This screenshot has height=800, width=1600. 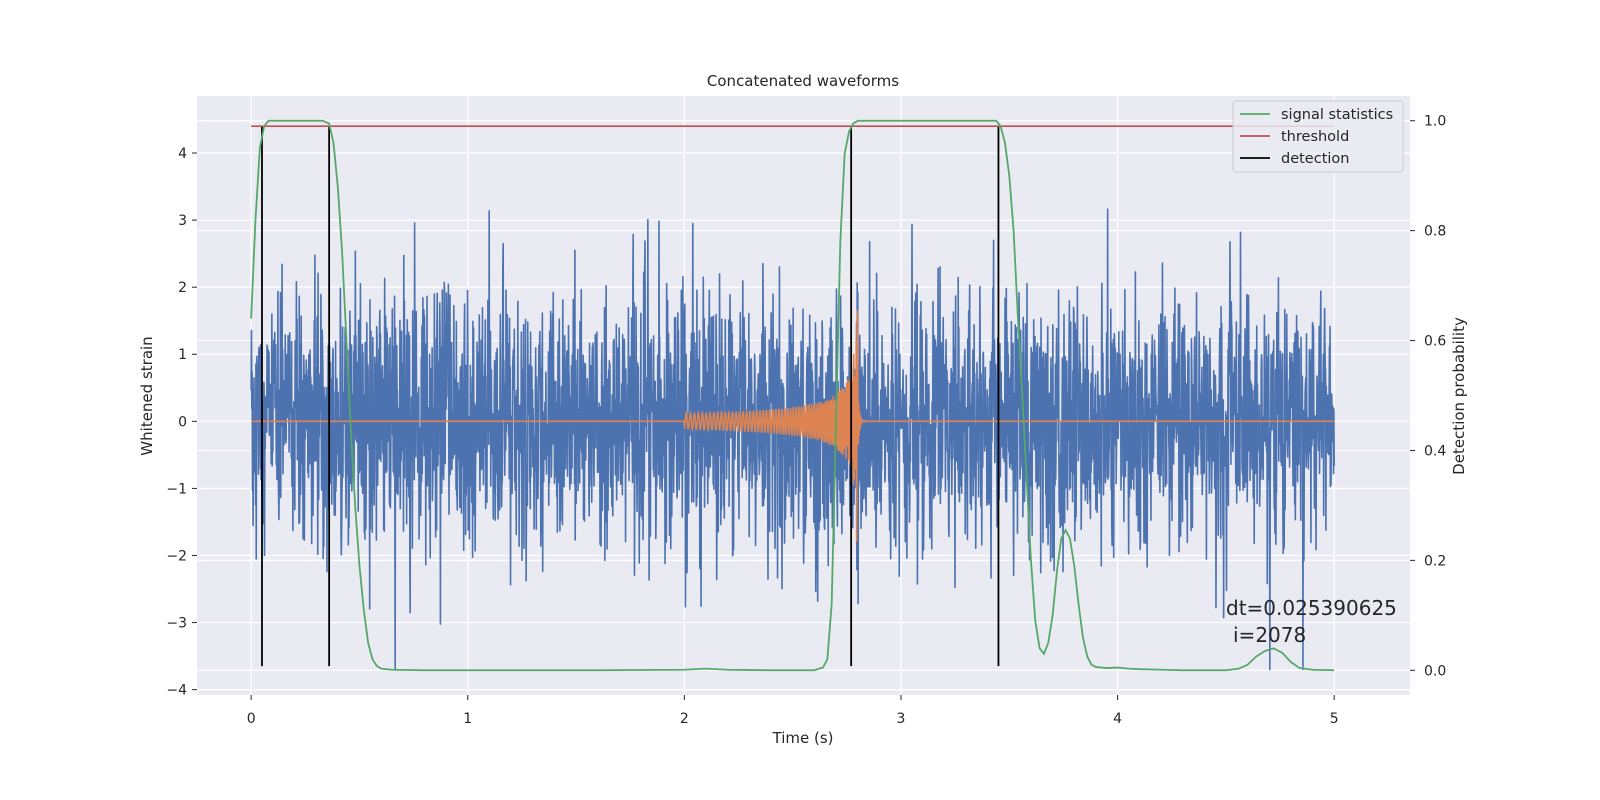 What do you see at coordinates (901, 719) in the screenshot?
I see `x-tick-label-3: 3` at bounding box center [901, 719].